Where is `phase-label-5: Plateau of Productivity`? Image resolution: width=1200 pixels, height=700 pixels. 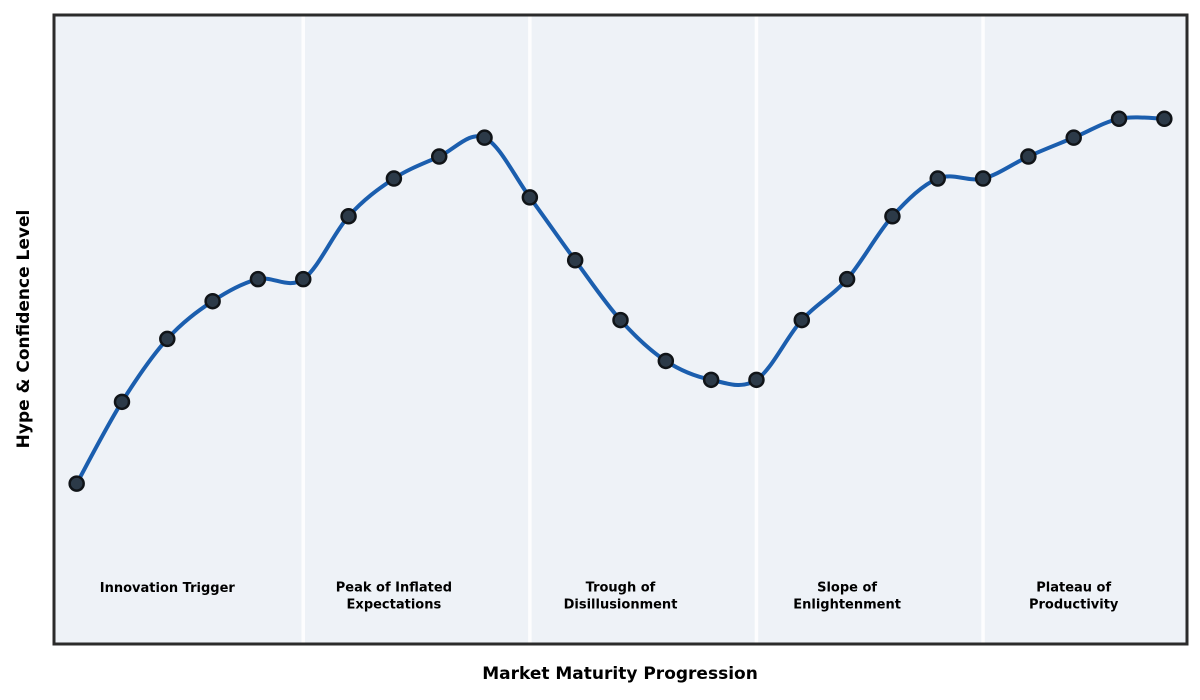 phase-label-5: Plateau of Productivity is located at coordinates (1073, 596).